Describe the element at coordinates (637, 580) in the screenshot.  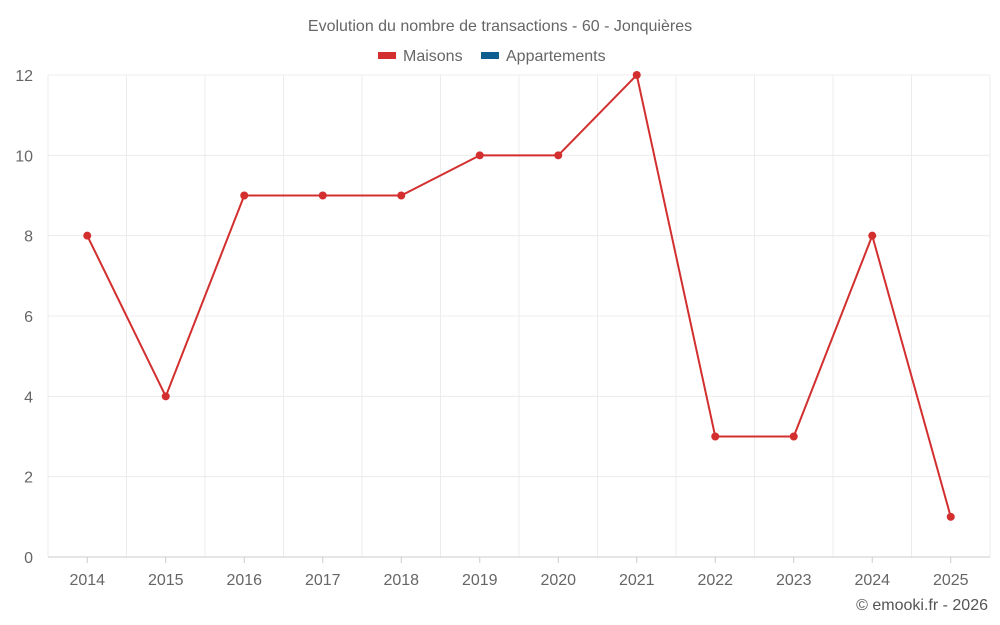
I see `x-tick-label: 2021` at that location.